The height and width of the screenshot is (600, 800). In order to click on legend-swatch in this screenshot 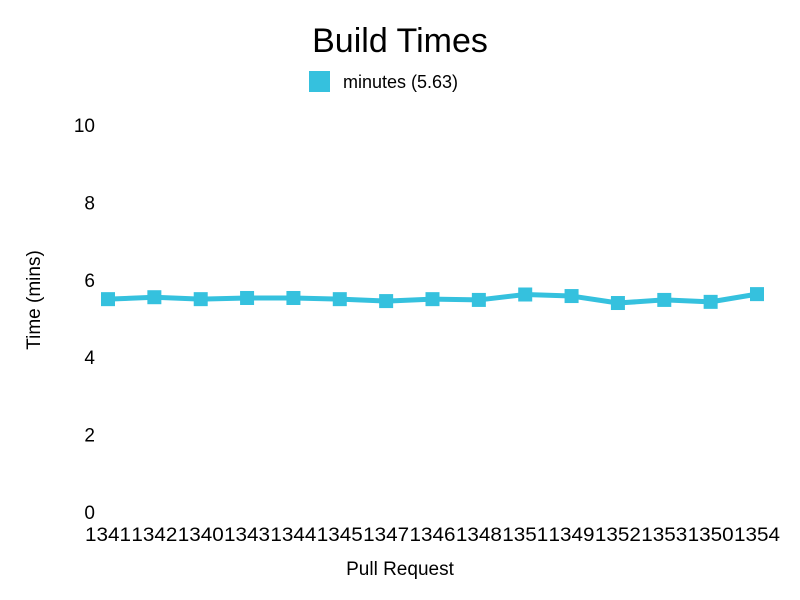, I will do `click(319, 81)`.